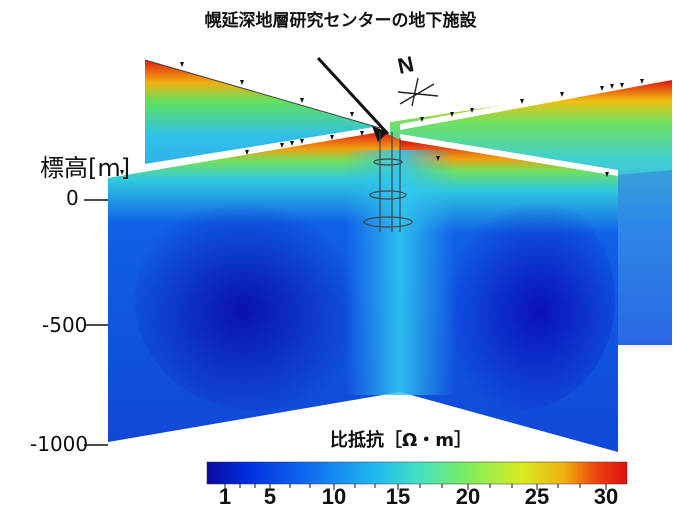 This screenshot has height=510, width=681. Describe the element at coordinates (334, 496) in the screenshot. I see `colorbar-tick-10: 10` at that location.